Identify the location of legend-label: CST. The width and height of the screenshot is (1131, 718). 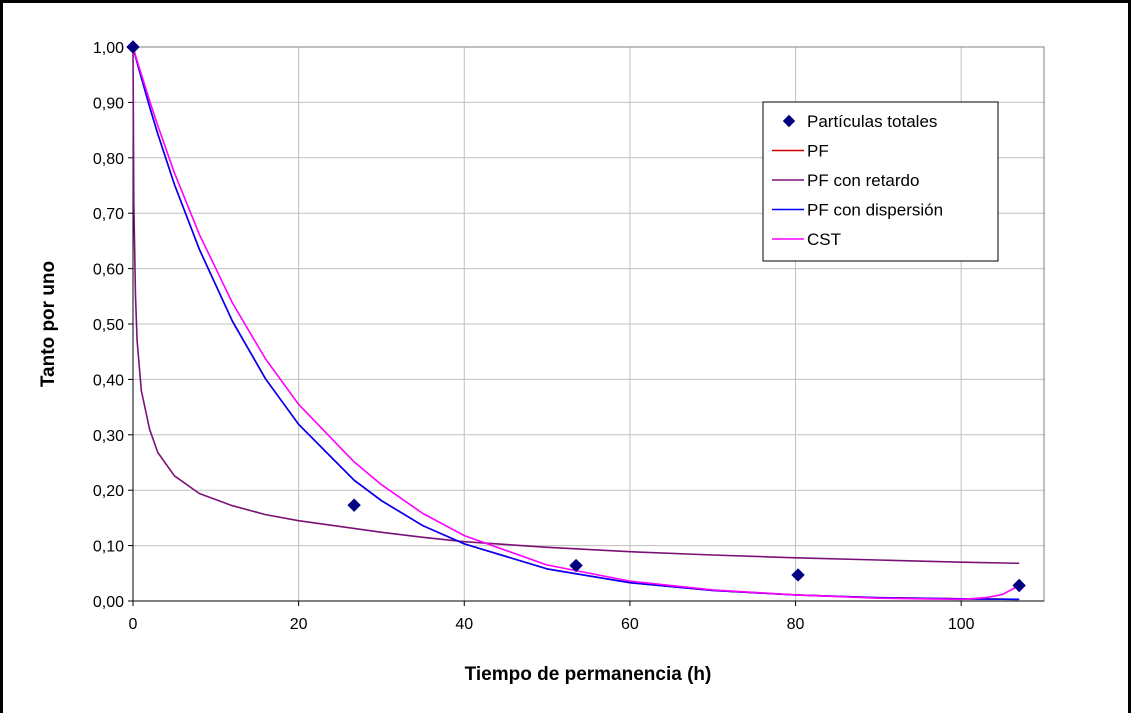
(824, 239).